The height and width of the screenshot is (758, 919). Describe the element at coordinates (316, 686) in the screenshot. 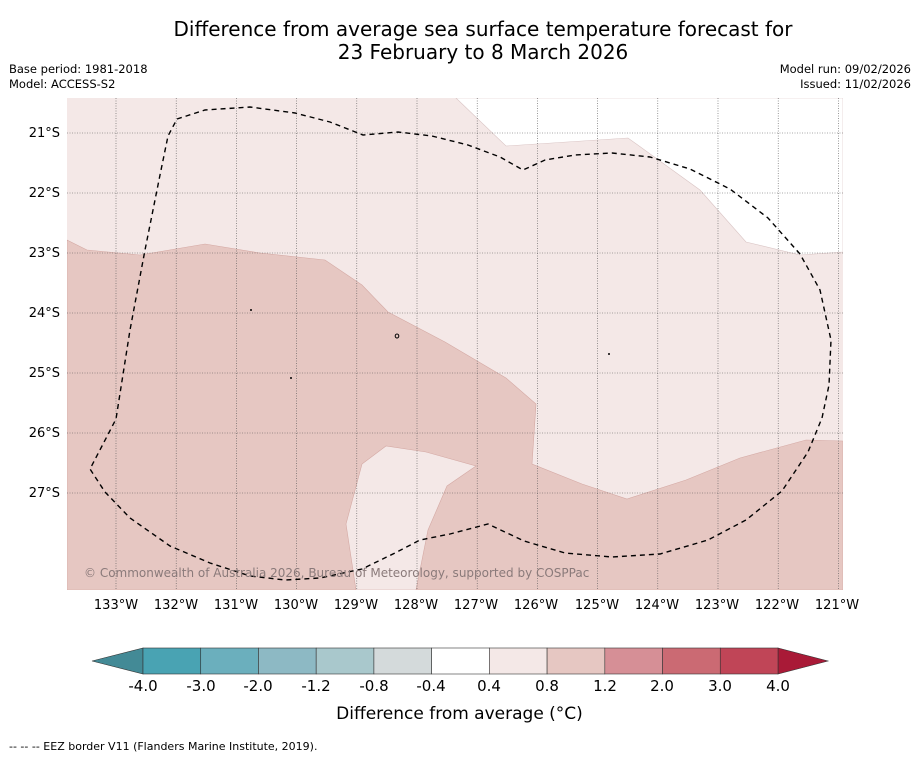

I see `colorbar-tick: -1.2` at that location.